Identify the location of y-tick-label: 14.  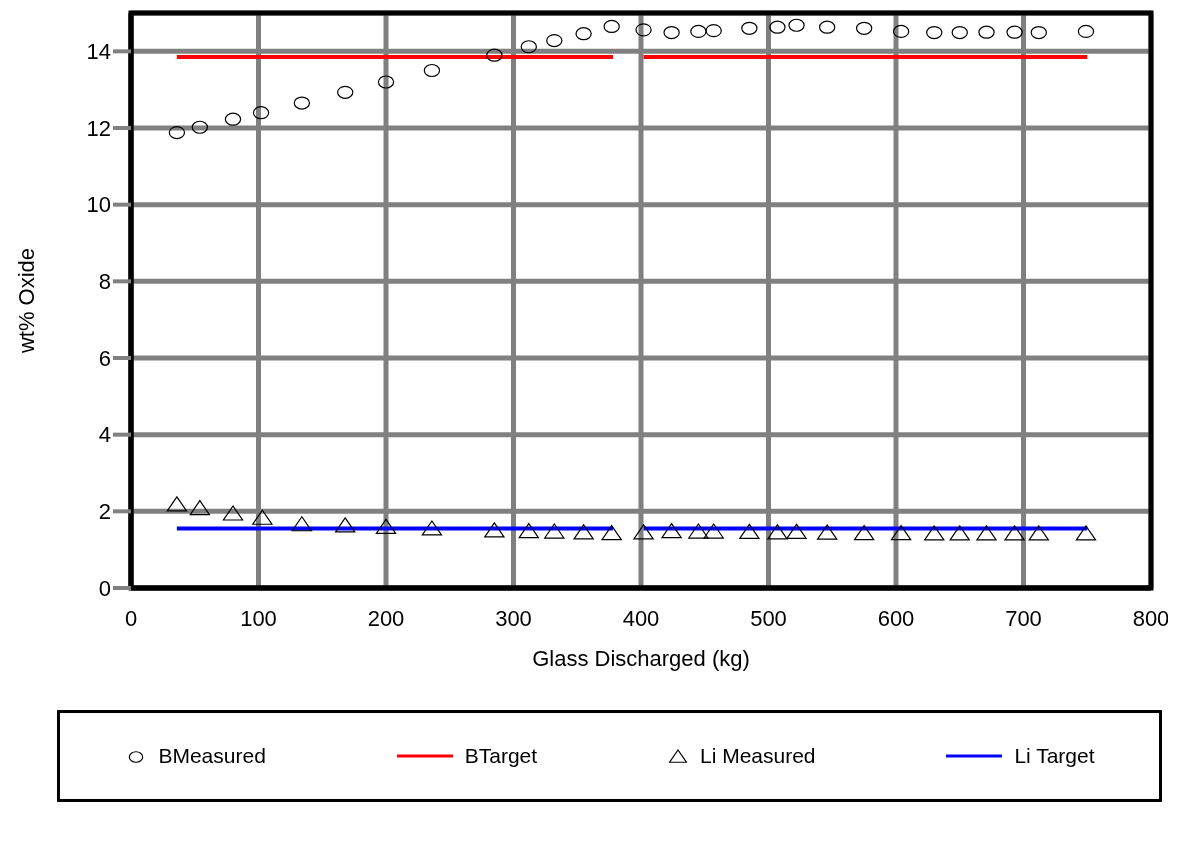
(98, 52).